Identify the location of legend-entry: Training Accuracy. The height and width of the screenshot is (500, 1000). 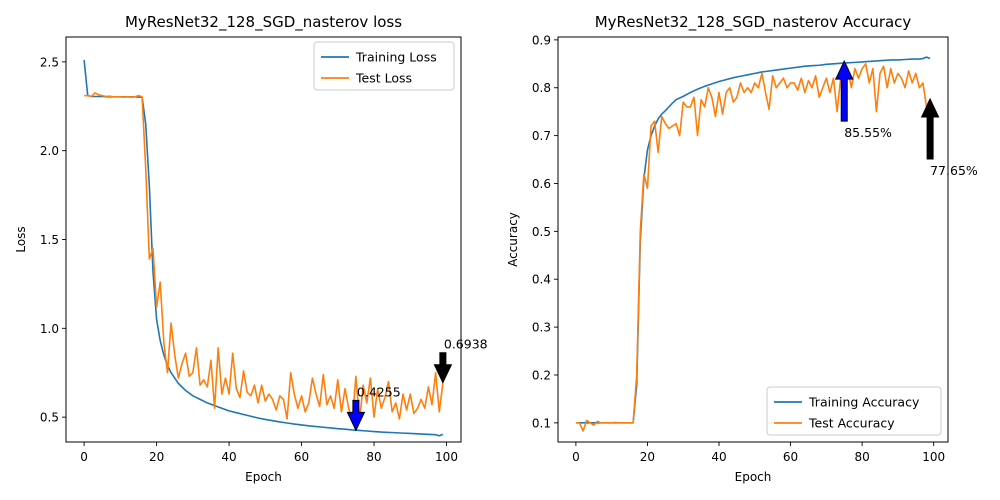
(864, 402).